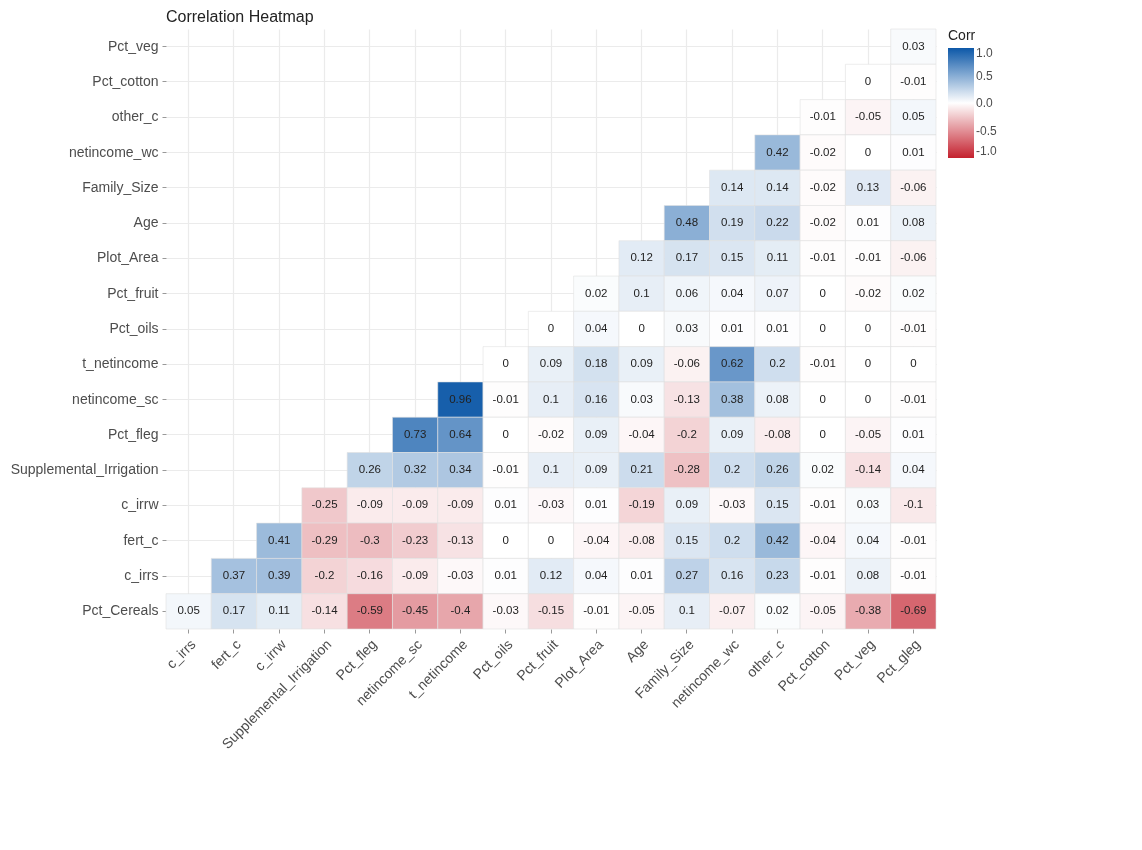 This screenshot has height=850, width=1142. Describe the element at coordinates (460, 398) in the screenshot. I see `data-label: 0.96` at that location.